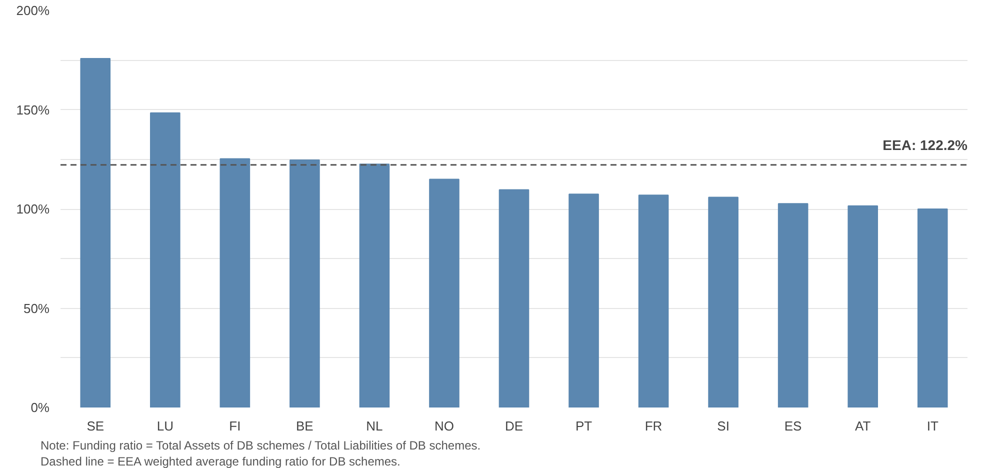 The height and width of the screenshot is (468, 982). Describe the element at coordinates (653, 426) in the screenshot. I see `x-tick-label: FR` at that location.